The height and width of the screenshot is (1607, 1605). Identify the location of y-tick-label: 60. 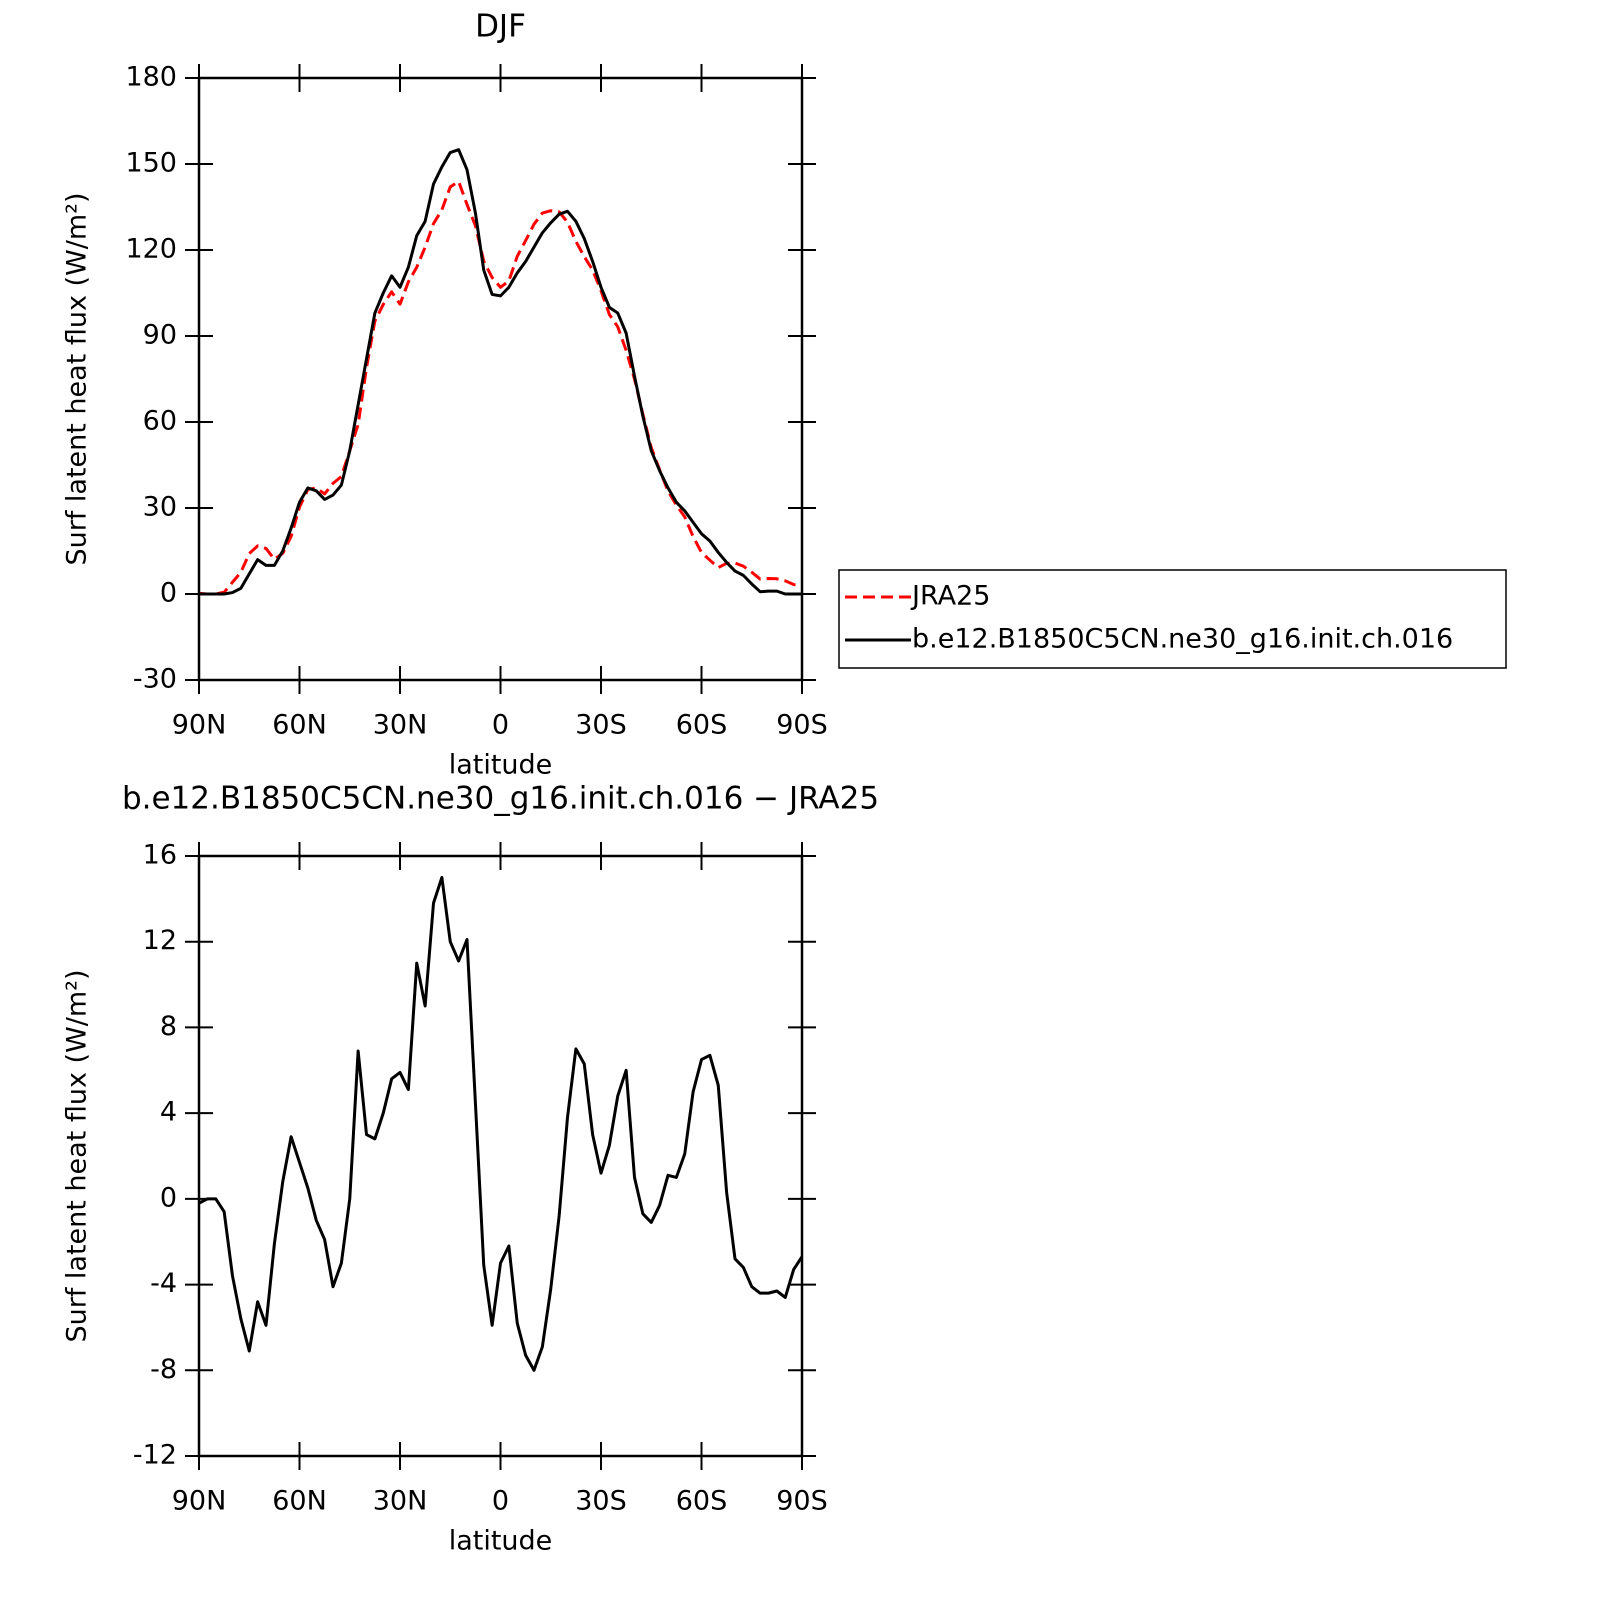
(160, 421).